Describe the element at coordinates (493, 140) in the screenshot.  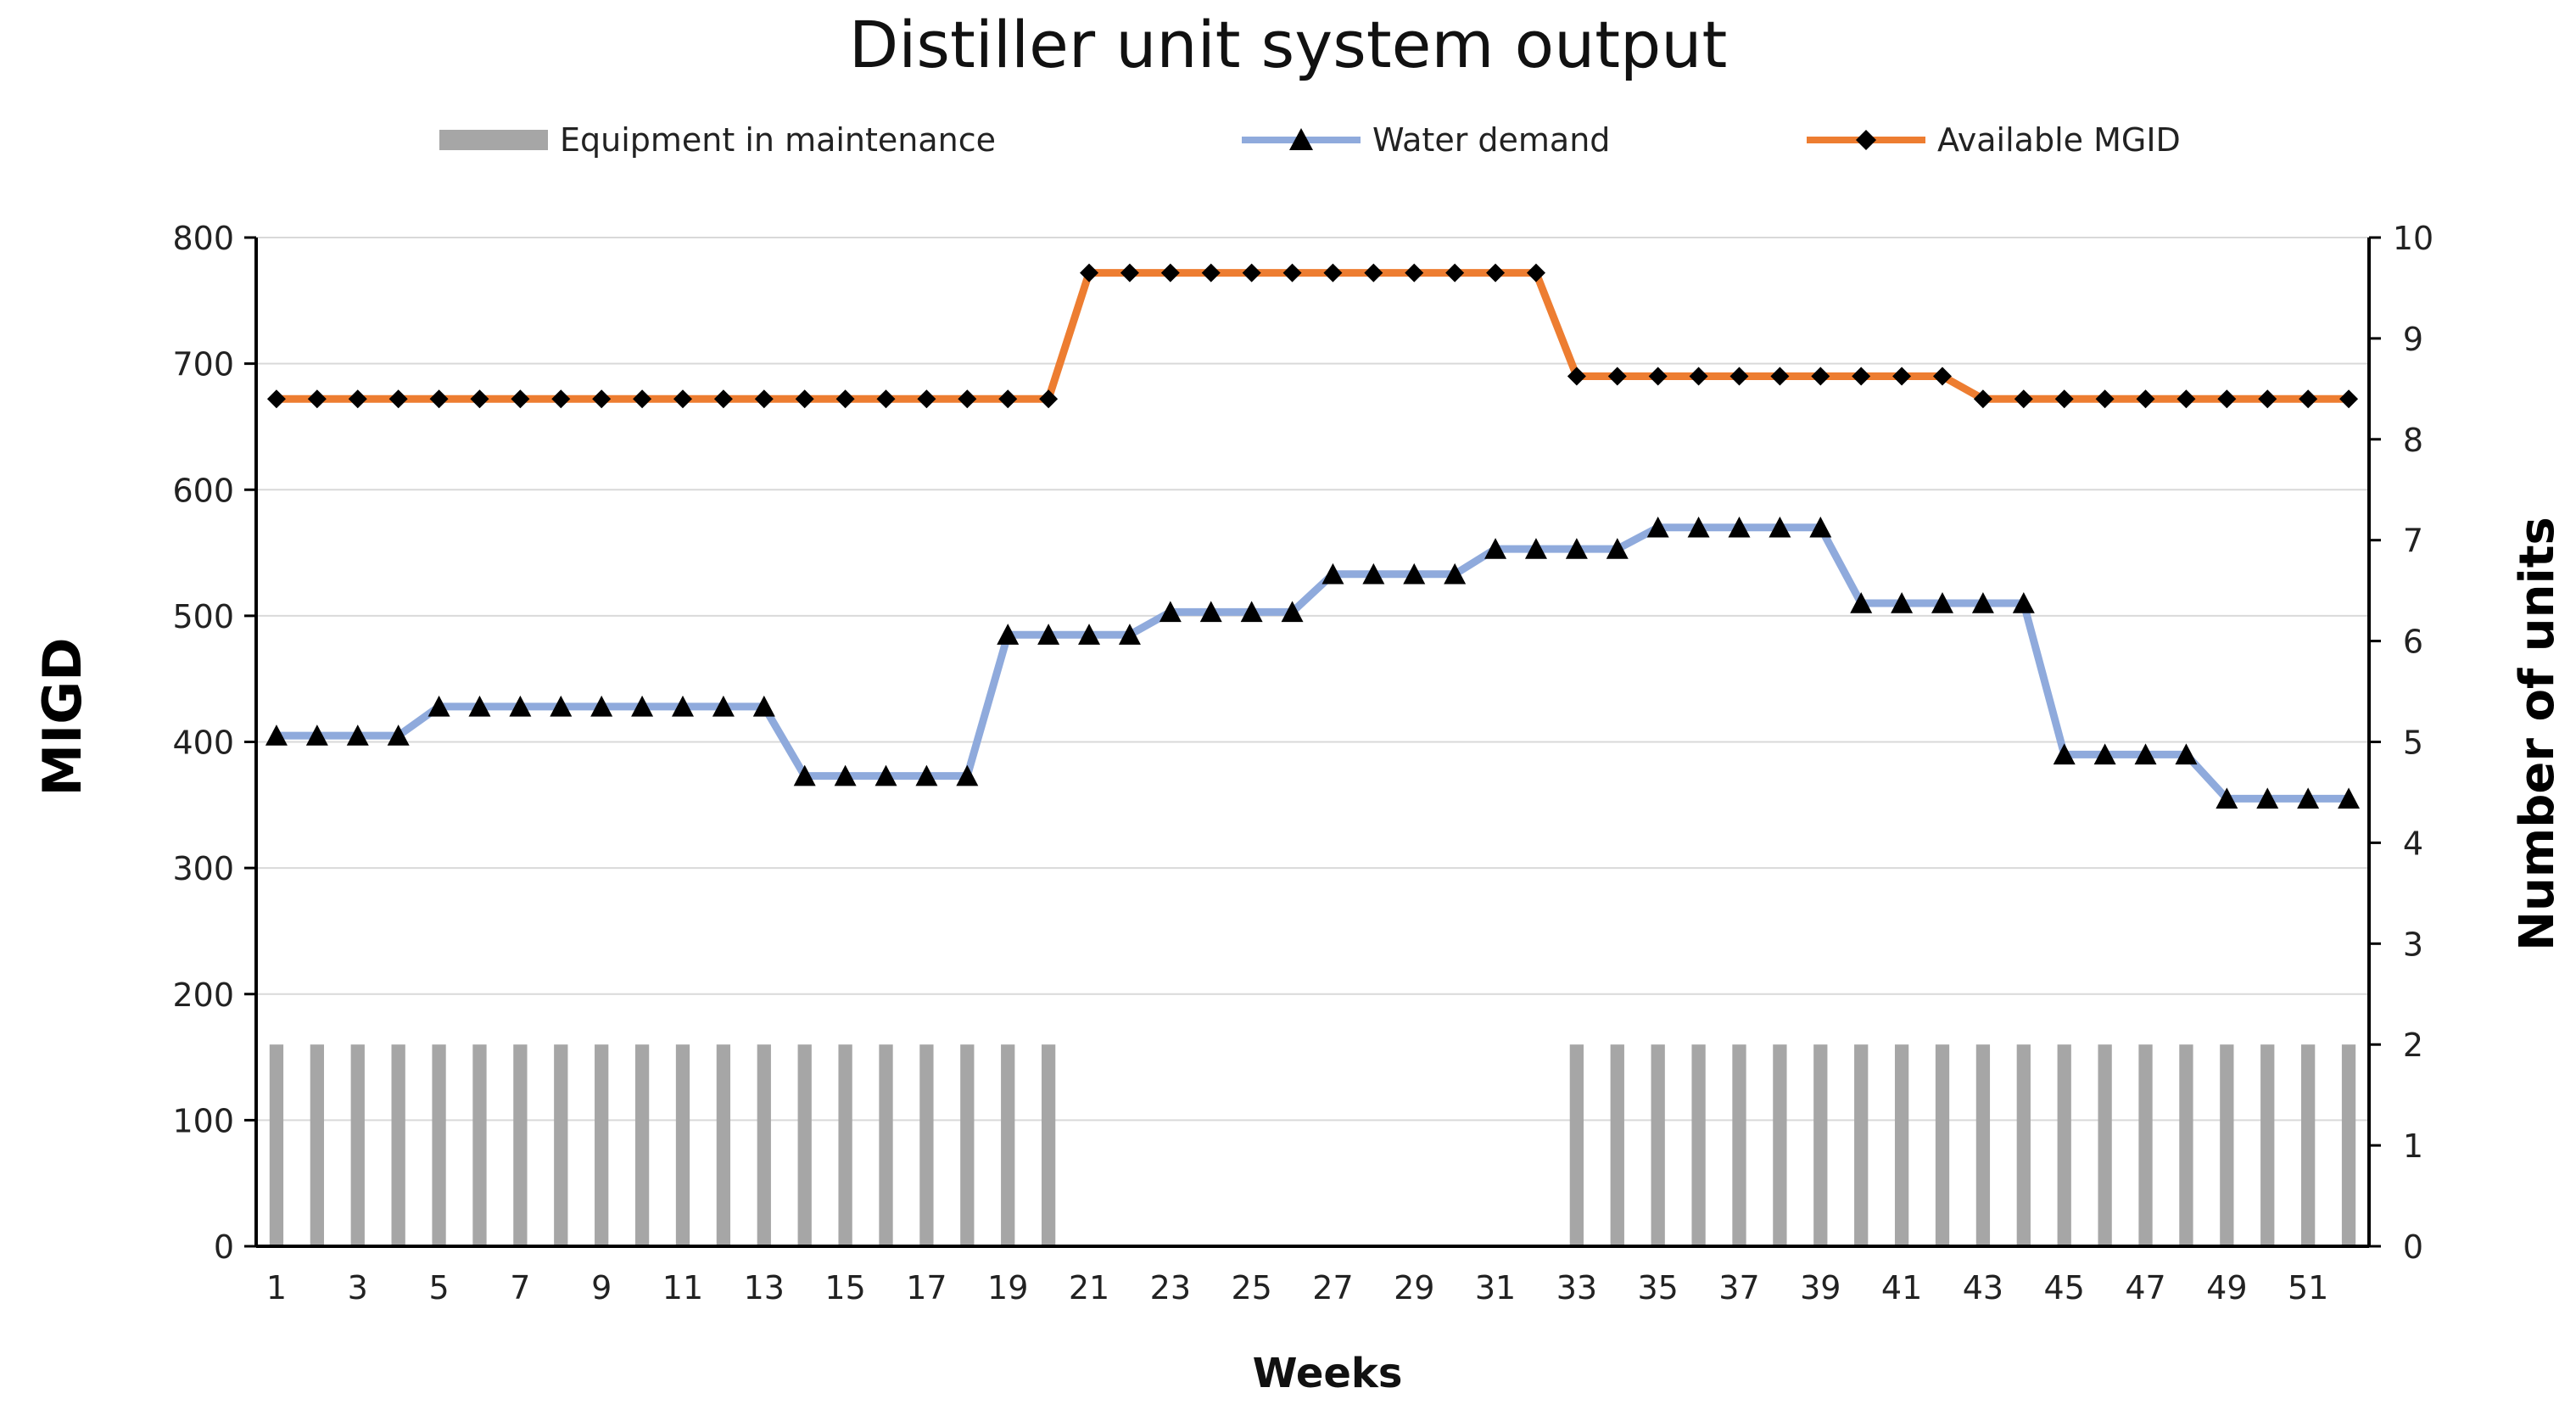
I see `legend-swatch-maintenance` at that location.